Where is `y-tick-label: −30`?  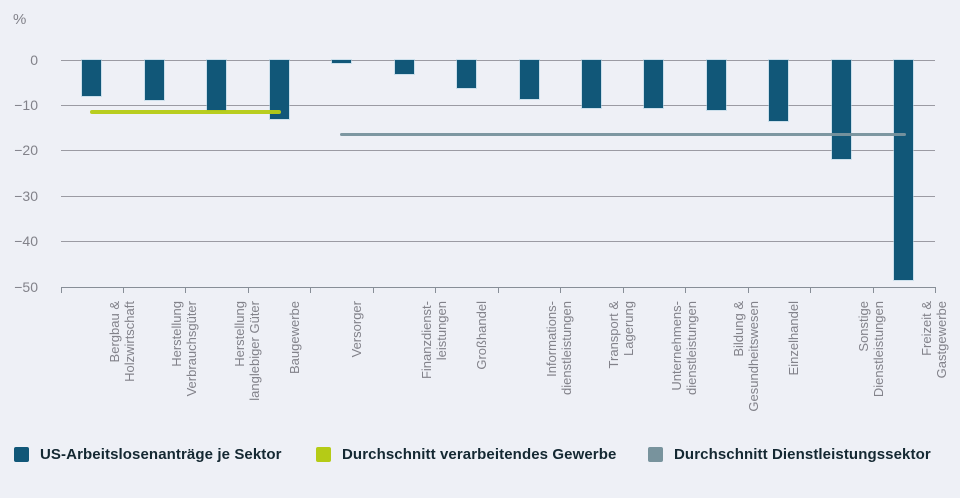
y-tick-label: −30 is located at coordinates (26, 195).